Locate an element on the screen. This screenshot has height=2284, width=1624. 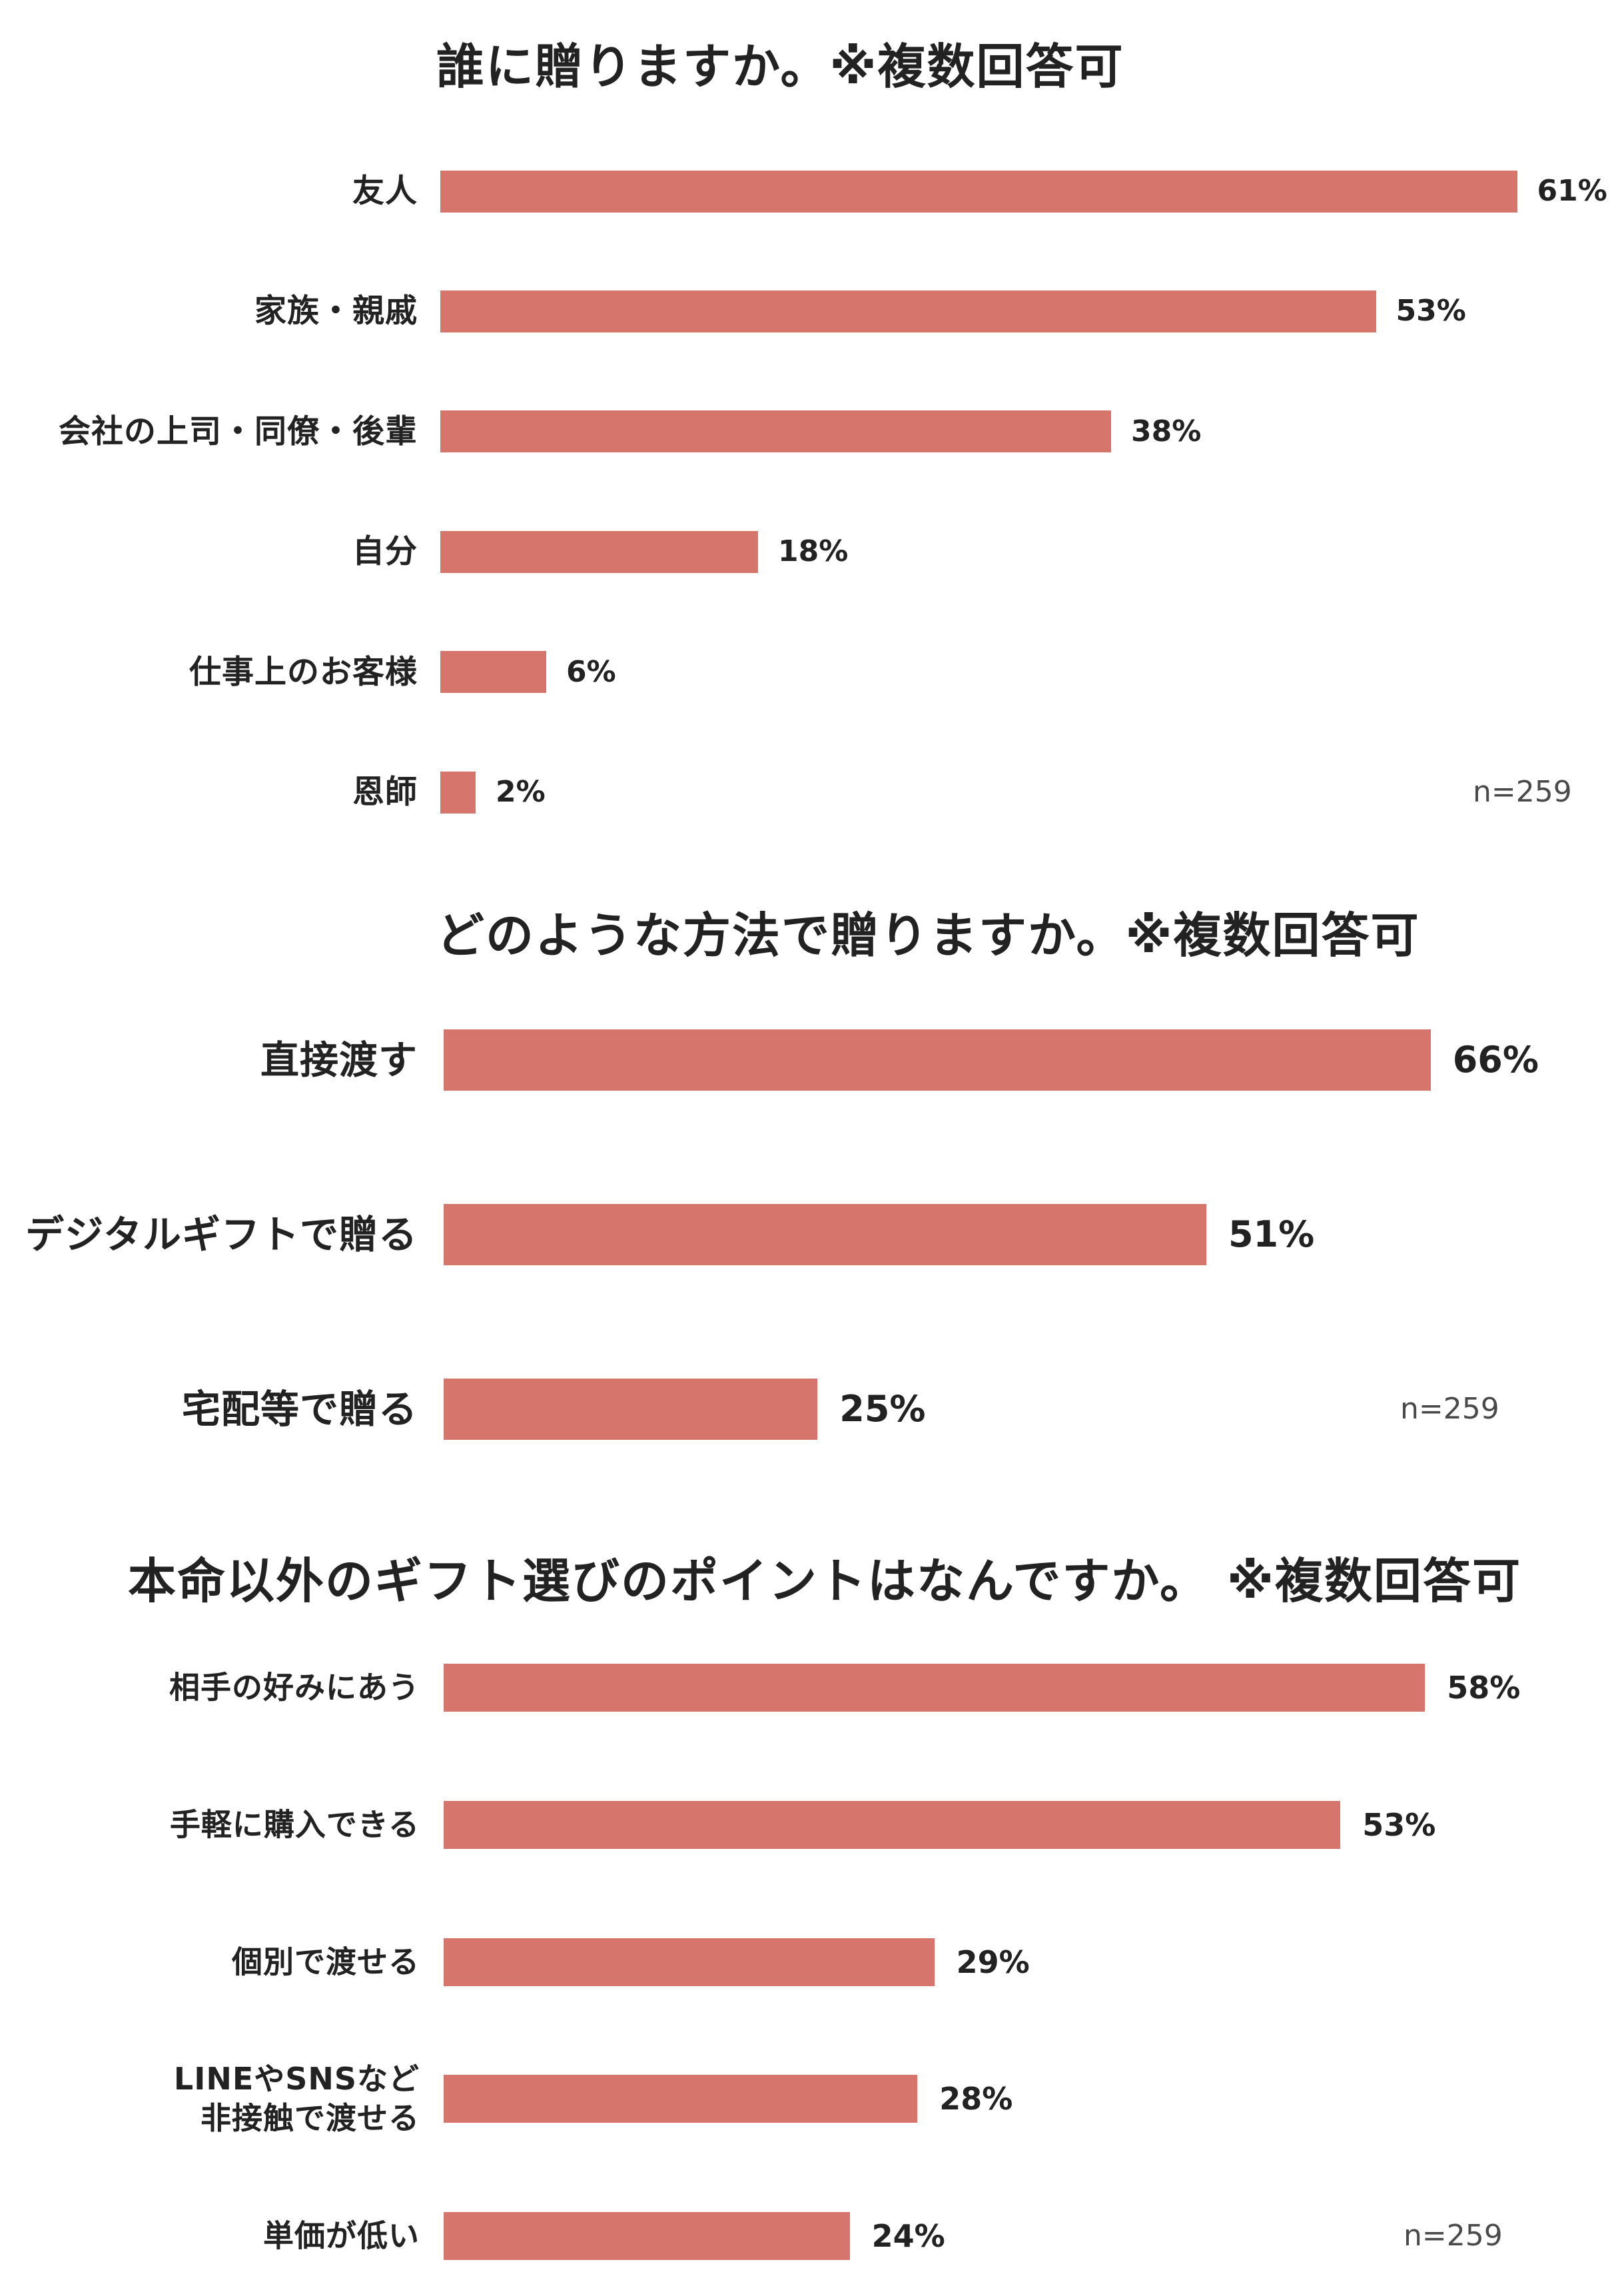
category-label: デジタルギフトで贈る is located at coordinates (222, 1234).